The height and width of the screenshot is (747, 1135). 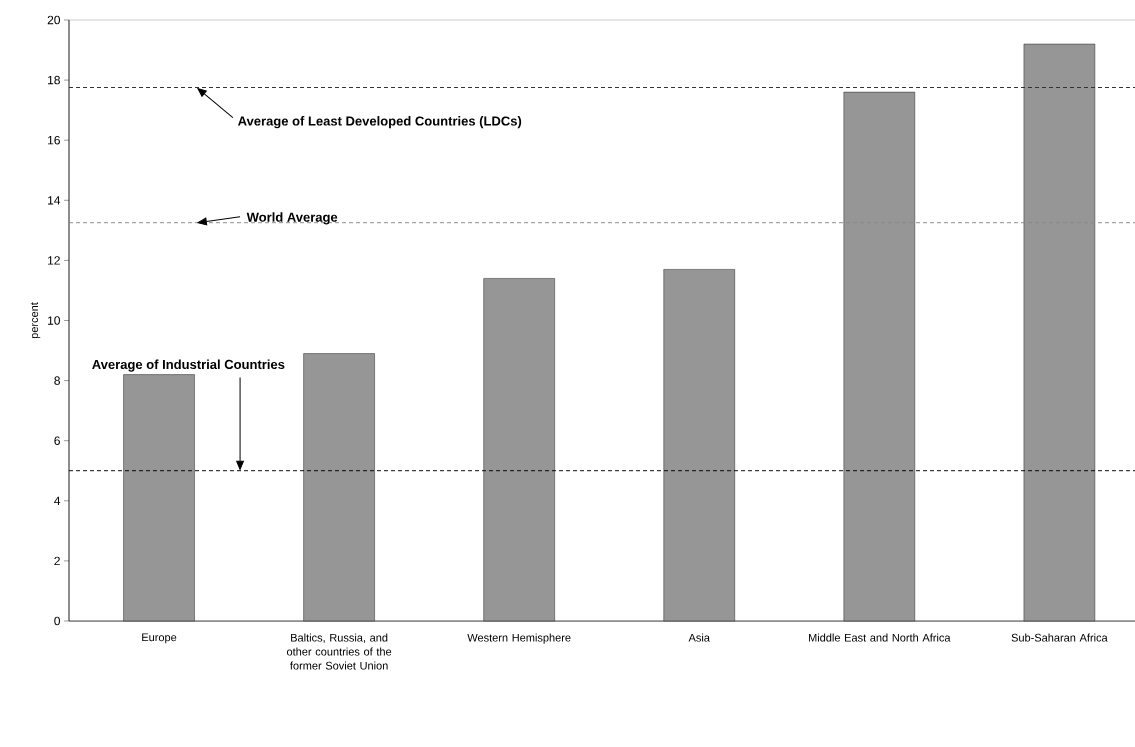 I want to click on y-tick-label: 6, so click(x=57, y=440).